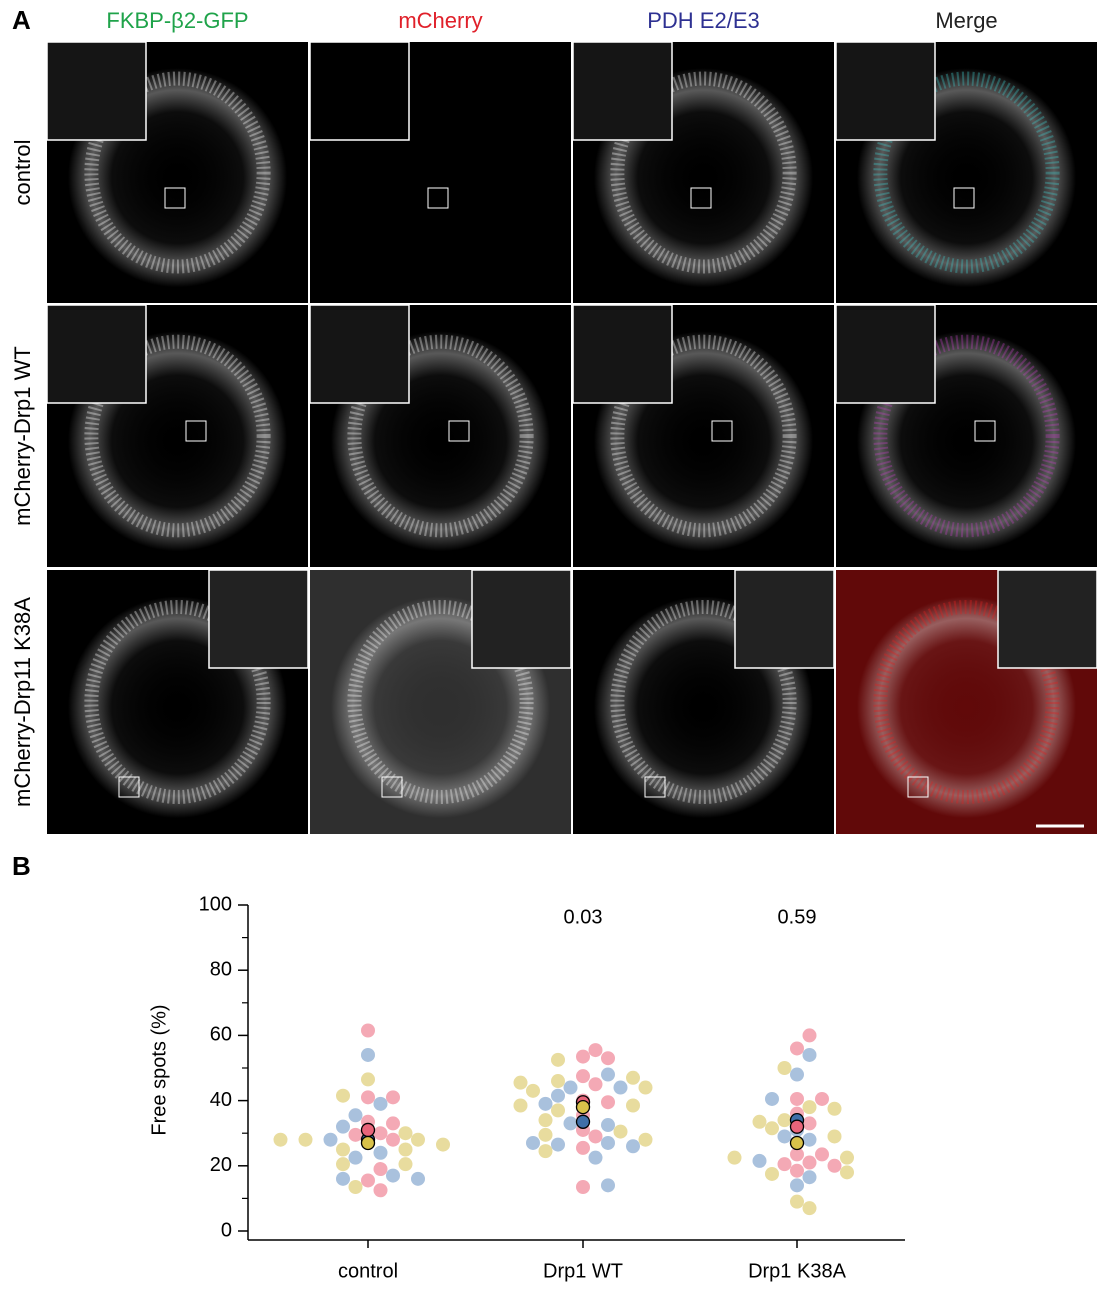 Image resolution: width=1098 pixels, height=1290 pixels. What do you see at coordinates (21, 866) in the screenshot?
I see `panel-label: B` at bounding box center [21, 866].